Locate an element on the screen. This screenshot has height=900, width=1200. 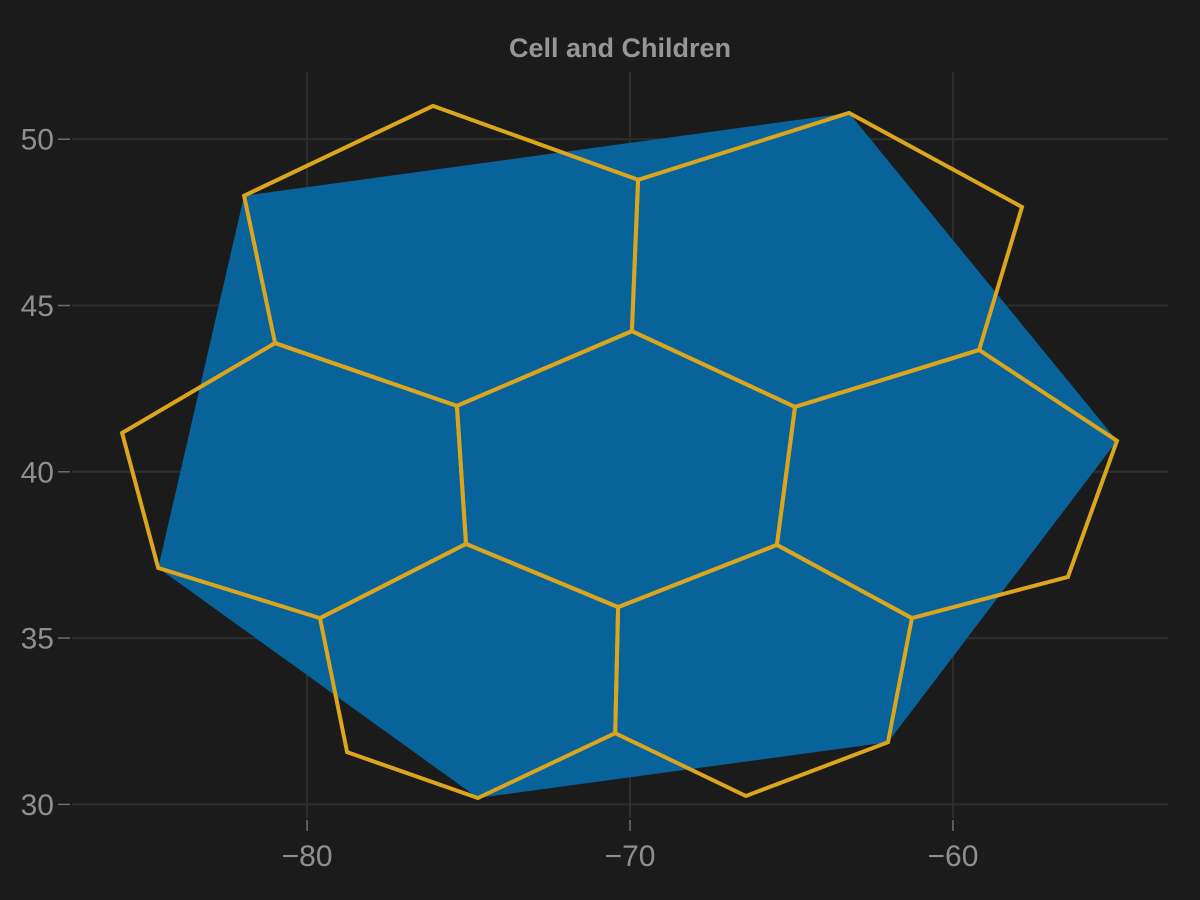
x-tick-label: −80 is located at coordinates (307, 856).